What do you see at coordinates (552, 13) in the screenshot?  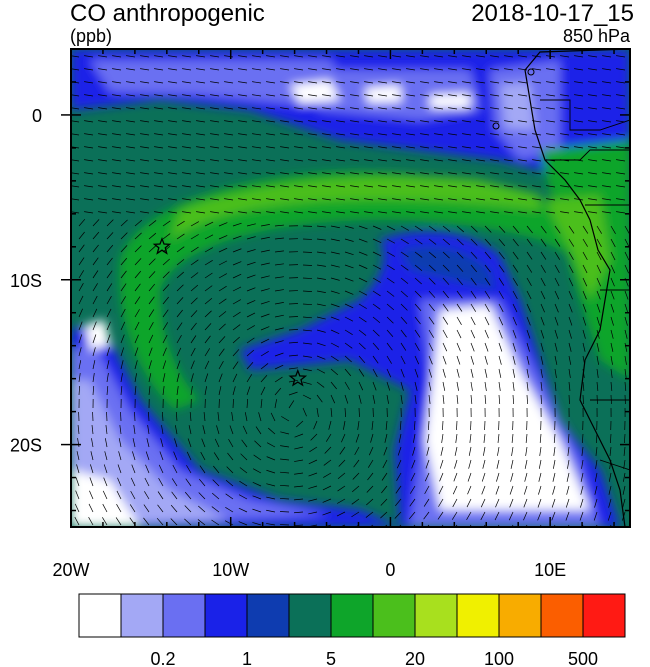 I see `datetime-label: 2018-10-17_15` at bounding box center [552, 13].